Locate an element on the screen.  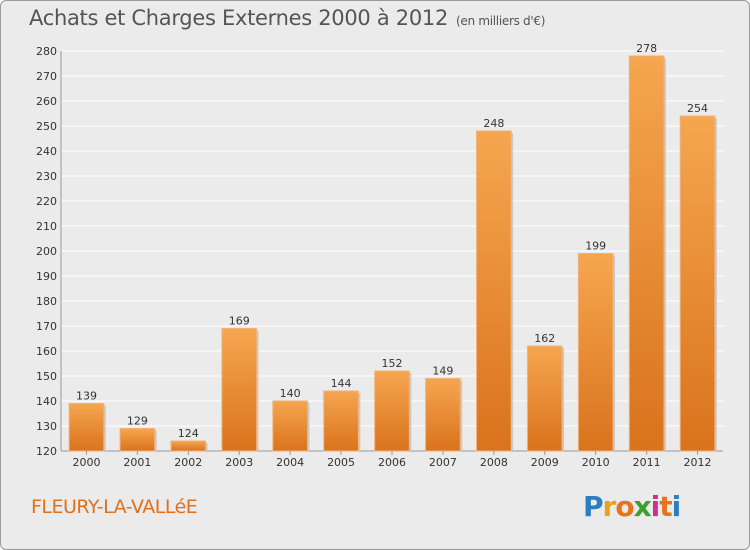
unit-note: (en milliers d'€) is located at coordinates (501, 21).